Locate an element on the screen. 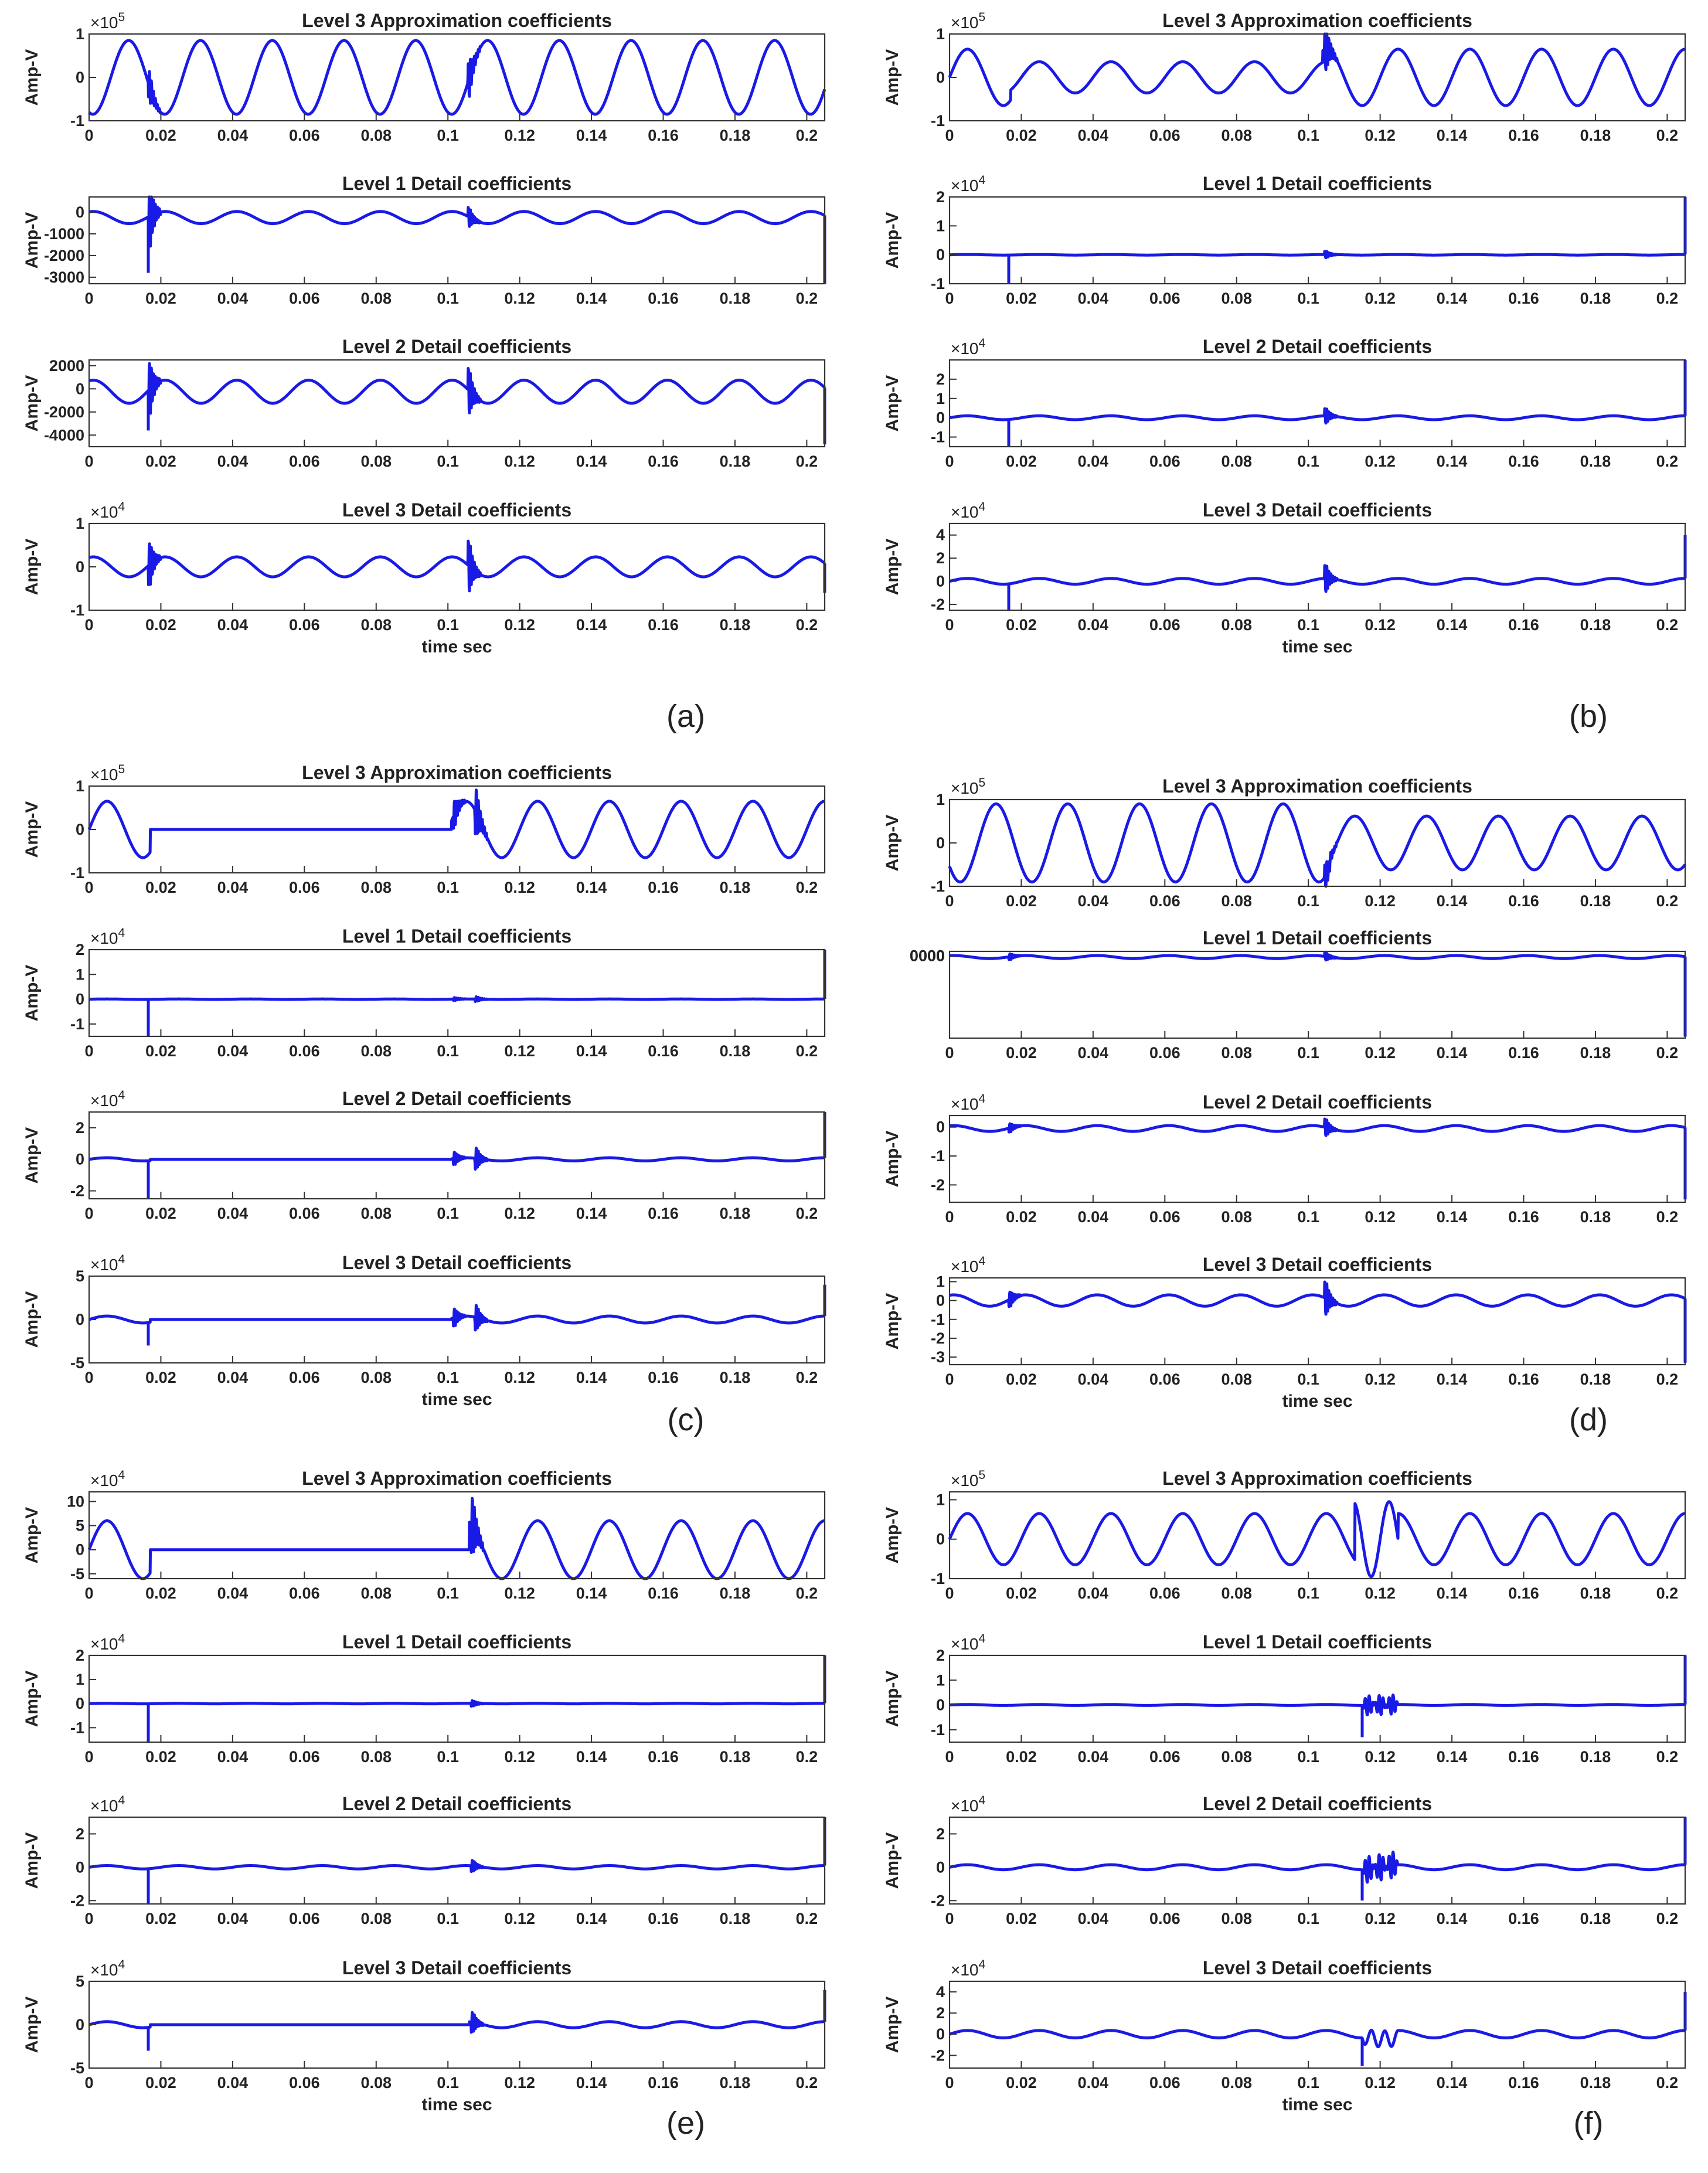  y-tick-label: 2000 is located at coordinates (66, 366).